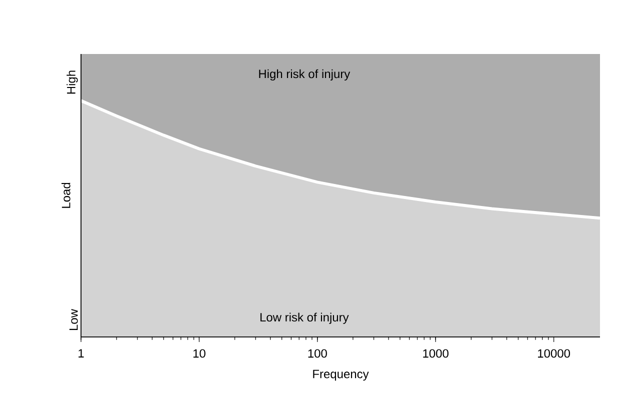 The width and height of the screenshot is (631, 419). I want to click on x-tick-label: 10000, so click(554, 353).